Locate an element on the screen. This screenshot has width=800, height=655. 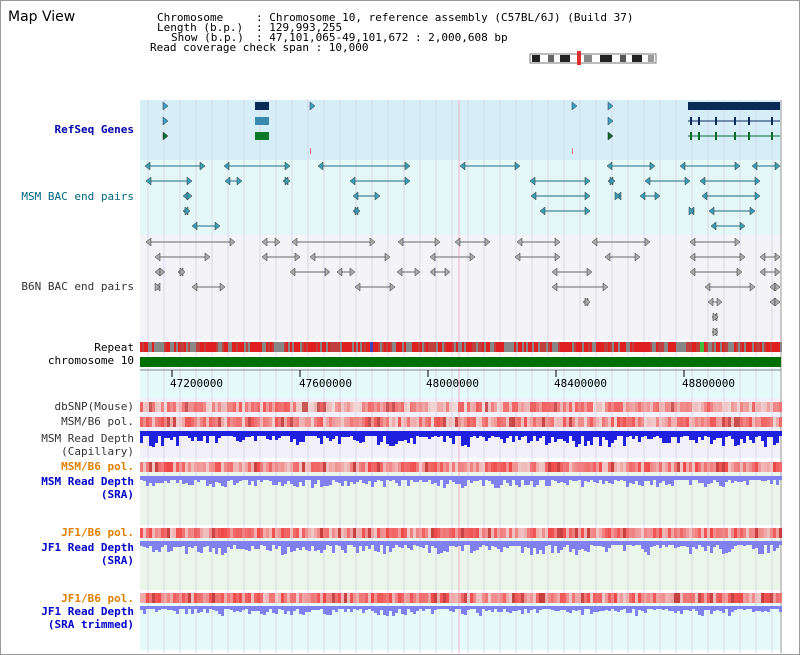
track-label-repeat: Repeat is located at coordinates (114, 347).